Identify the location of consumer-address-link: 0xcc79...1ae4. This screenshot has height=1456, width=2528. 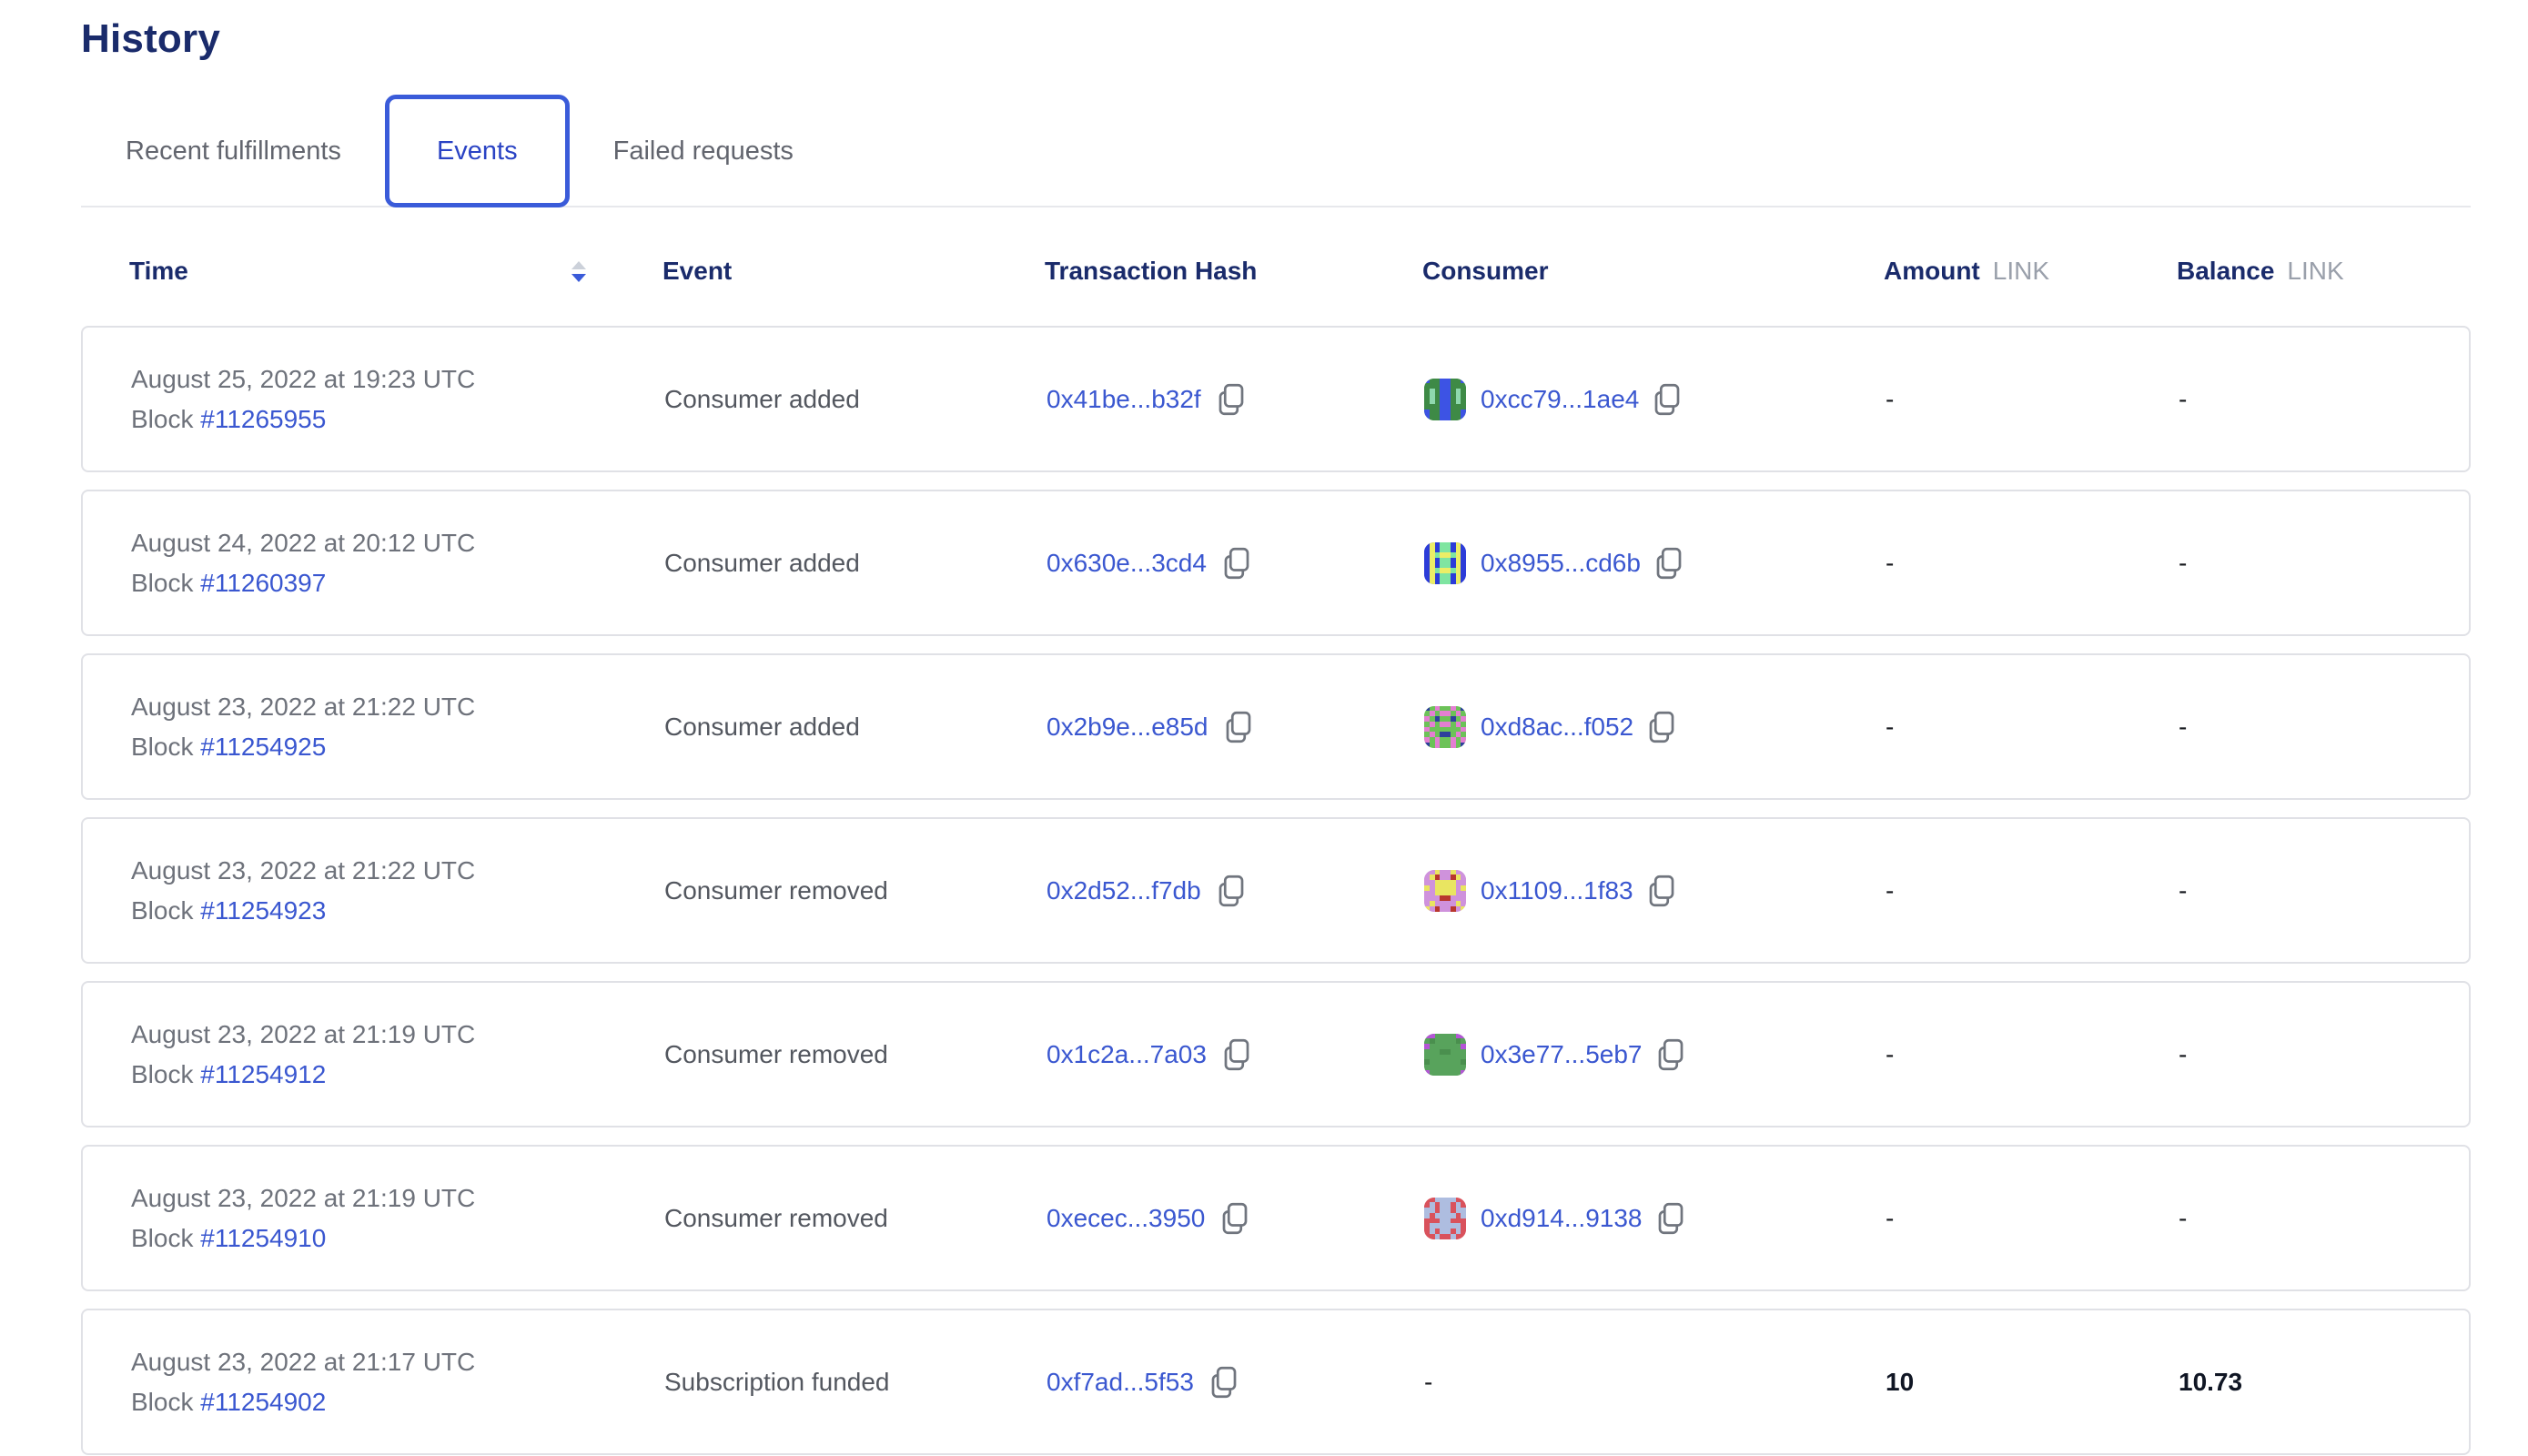
(1560, 399).